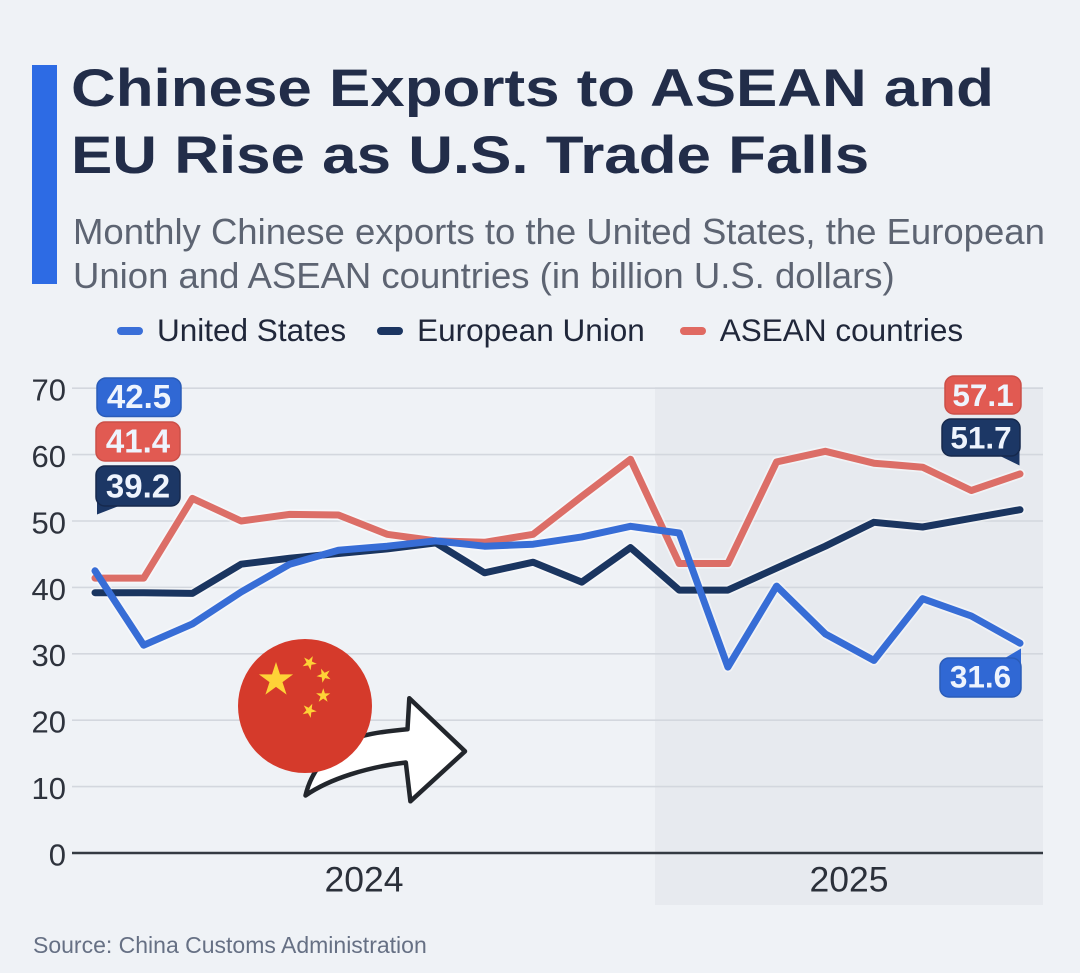 The image size is (1080, 973). What do you see at coordinates (49, 722) in the screenshot?
I see `svg-text: 20` at bounding box center [49, 722].